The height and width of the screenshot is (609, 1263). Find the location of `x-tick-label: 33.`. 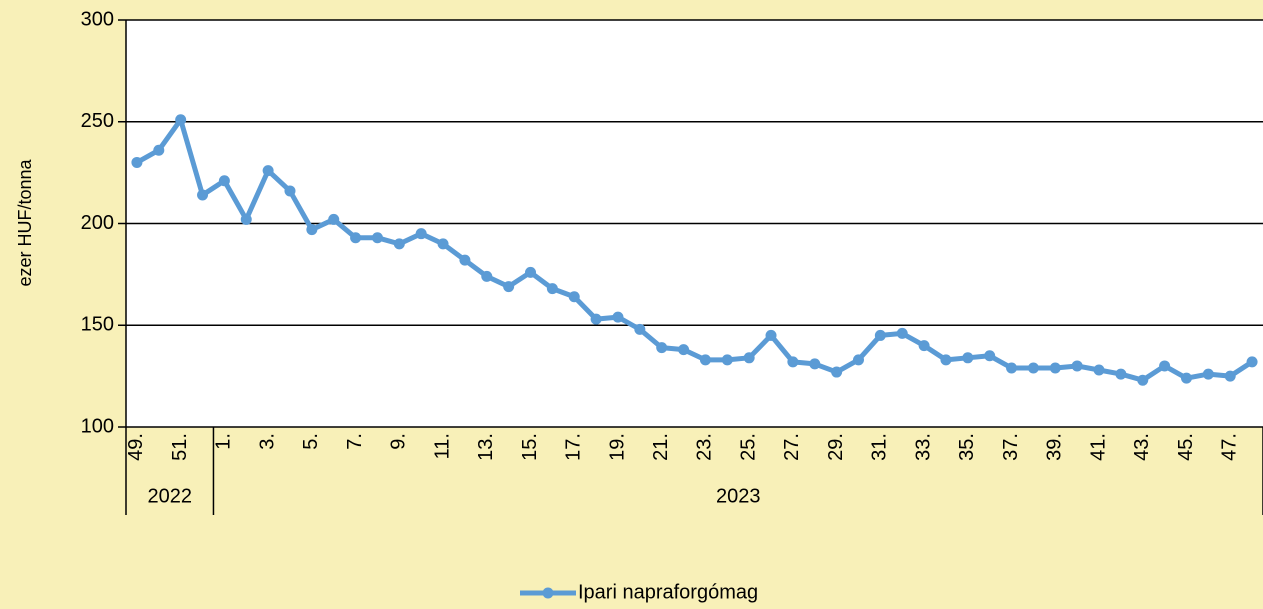

x-tick-label: 33. is located at coordinates (923, 447).